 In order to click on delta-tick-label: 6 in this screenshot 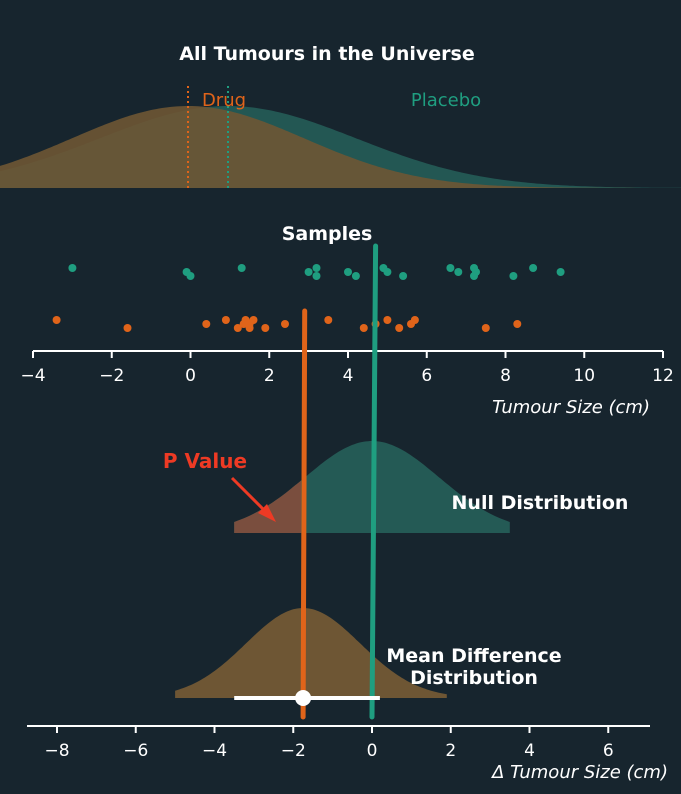, I will do `click(608, 751)`.